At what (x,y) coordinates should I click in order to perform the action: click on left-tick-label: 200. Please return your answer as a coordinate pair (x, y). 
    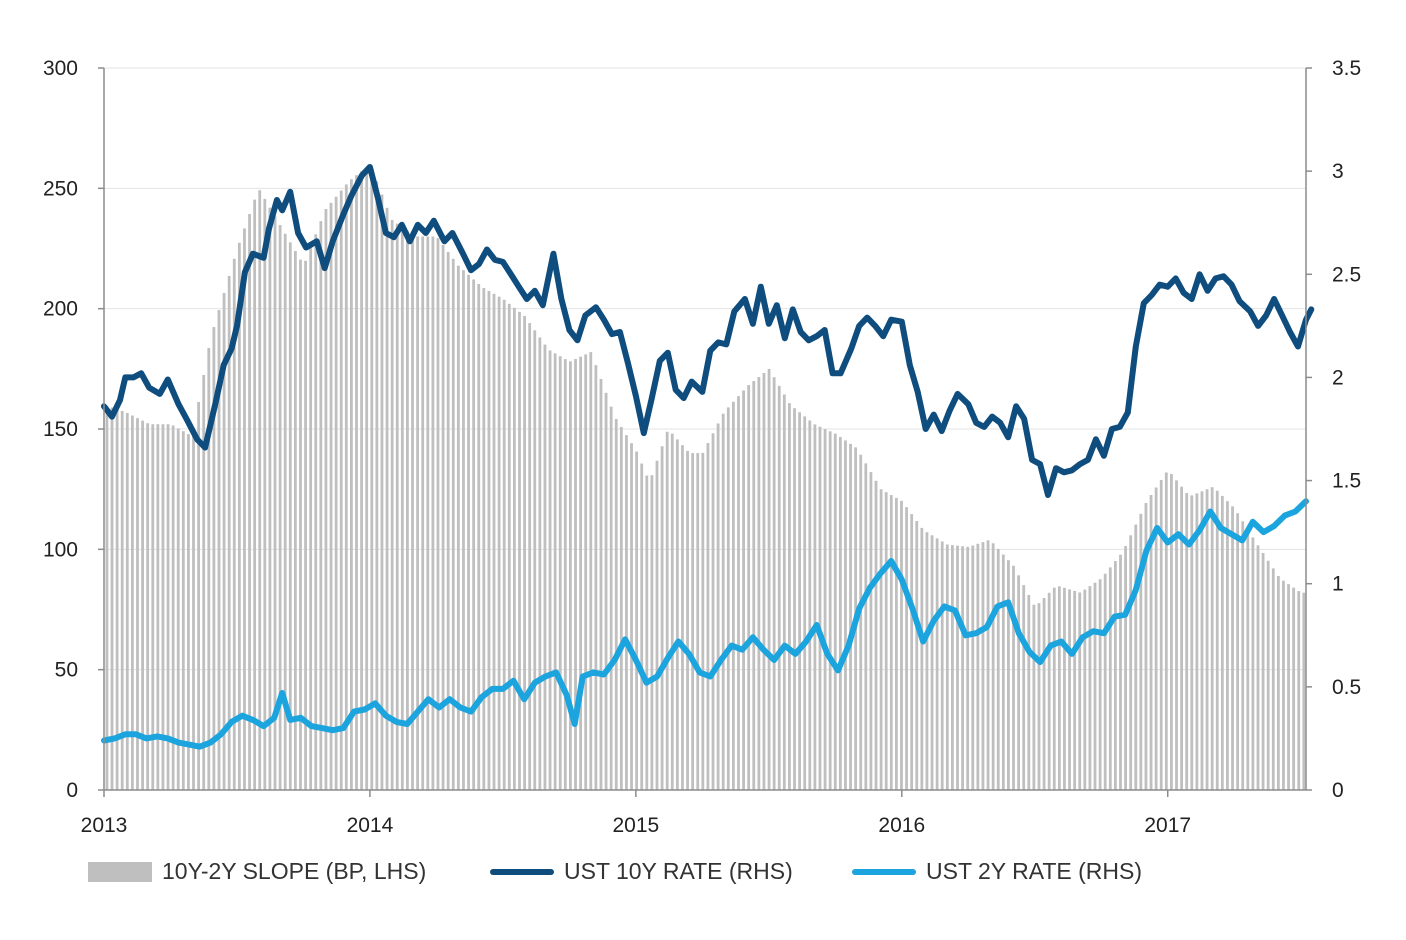
    Looking at the image, I should click on (60, 309).